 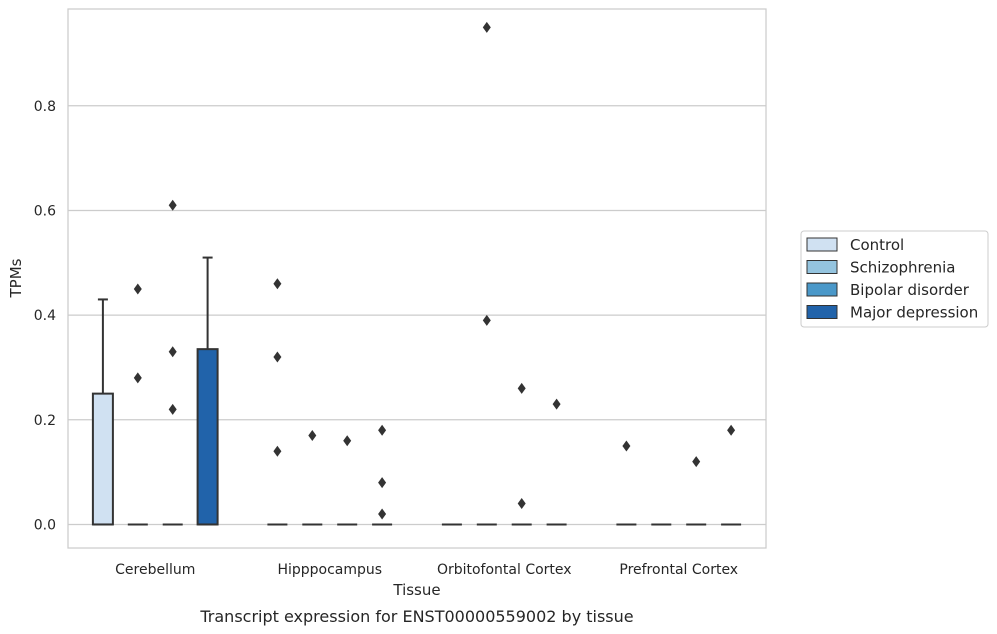 I want to click on x-tick-label: Hipppocampus, so click(x=329, y=570).